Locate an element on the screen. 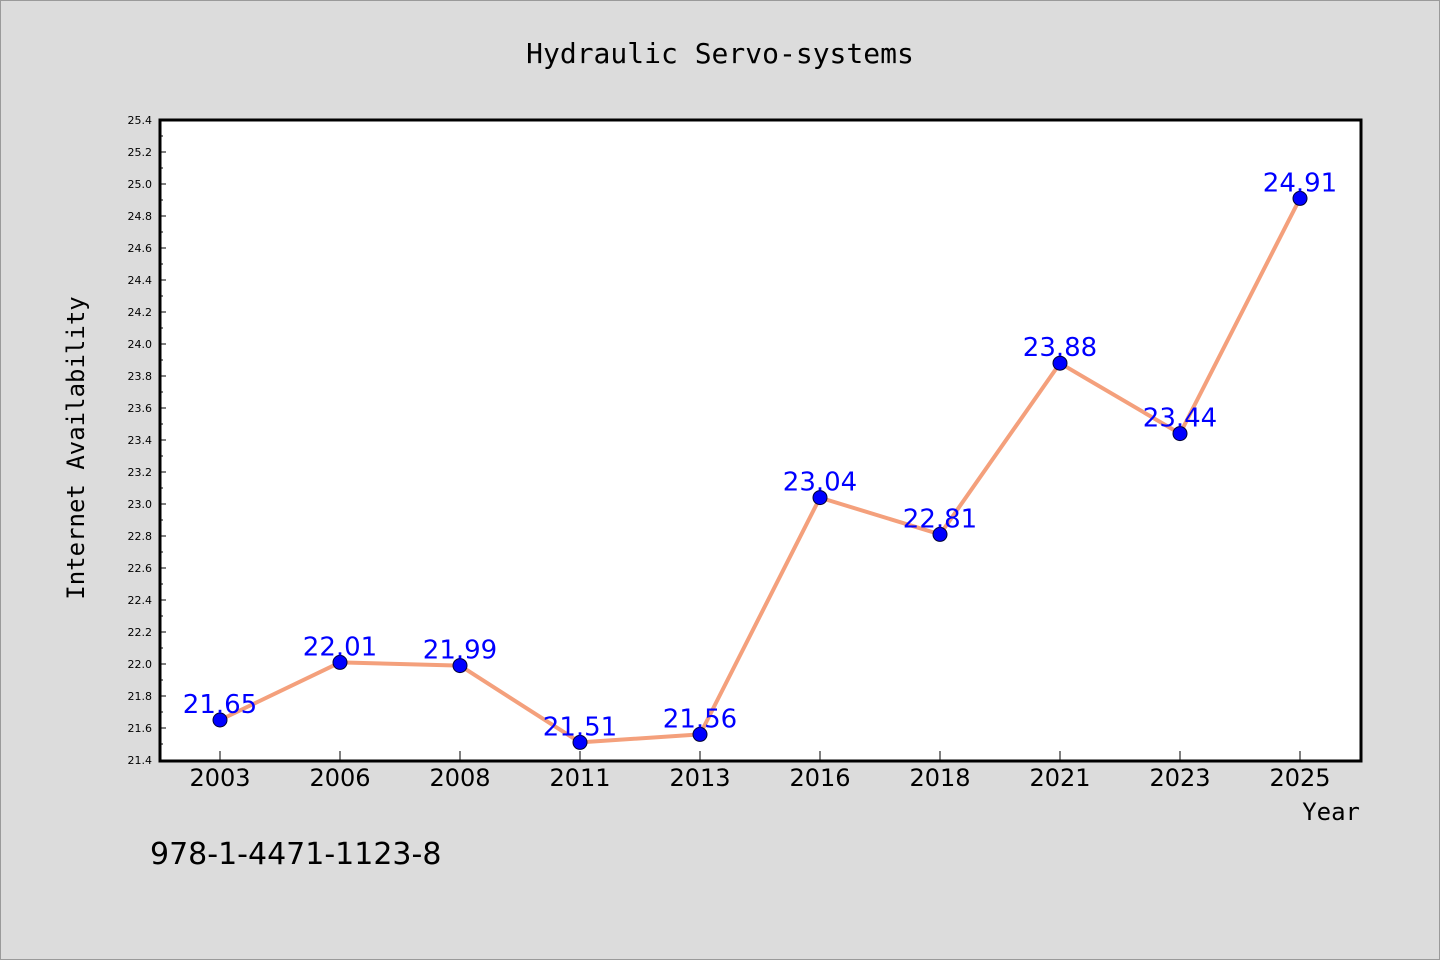 This screenshot has width=1440, height=960. data-label: 22.01 is located at coordinates (340, 647).